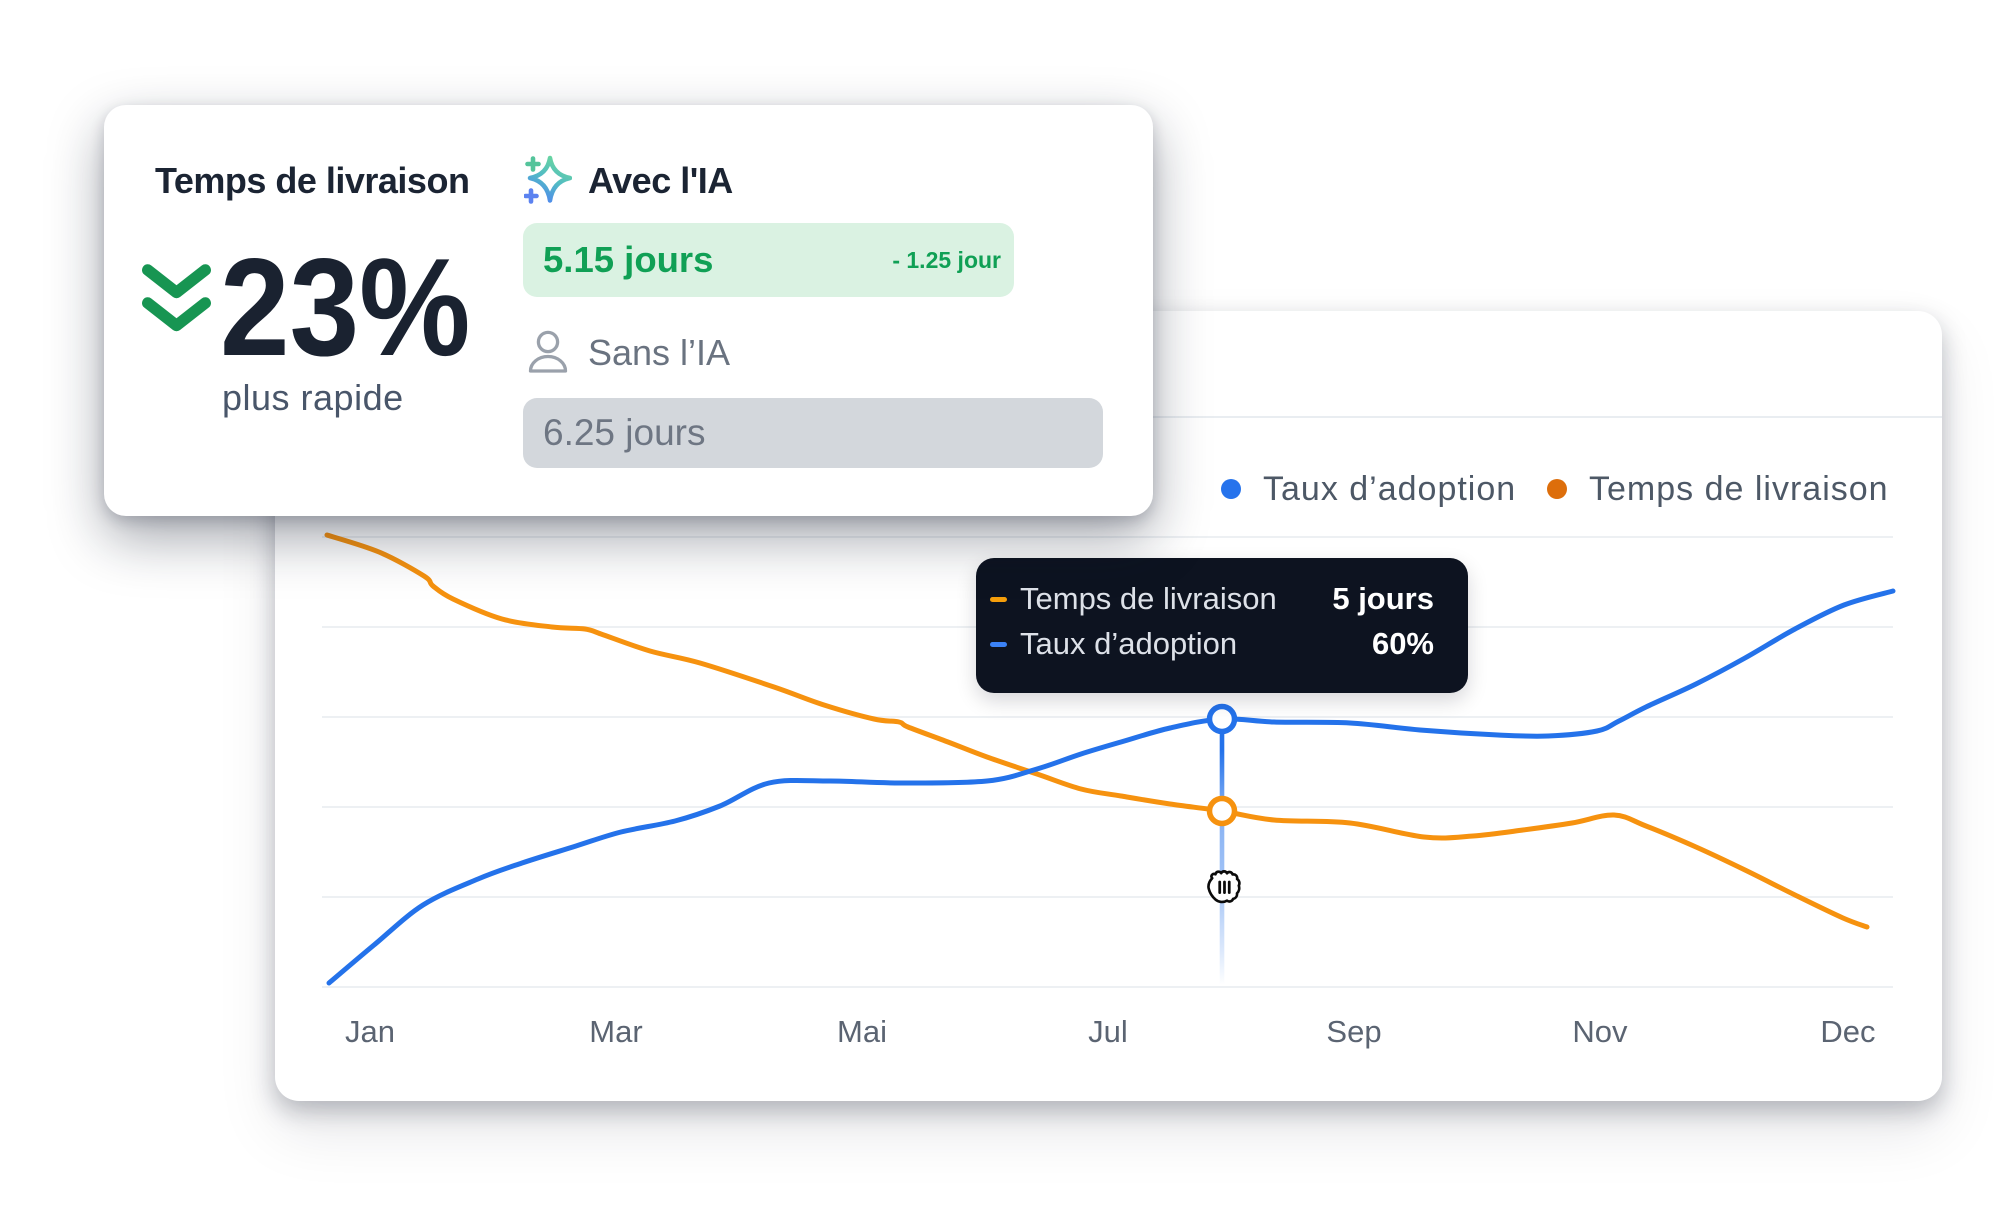 The width and height of the screenshot is (2000, 1215). Describe the element at coordinates (1353, 1031) in the screenshot. I see `svg-text: Sep` at that location.